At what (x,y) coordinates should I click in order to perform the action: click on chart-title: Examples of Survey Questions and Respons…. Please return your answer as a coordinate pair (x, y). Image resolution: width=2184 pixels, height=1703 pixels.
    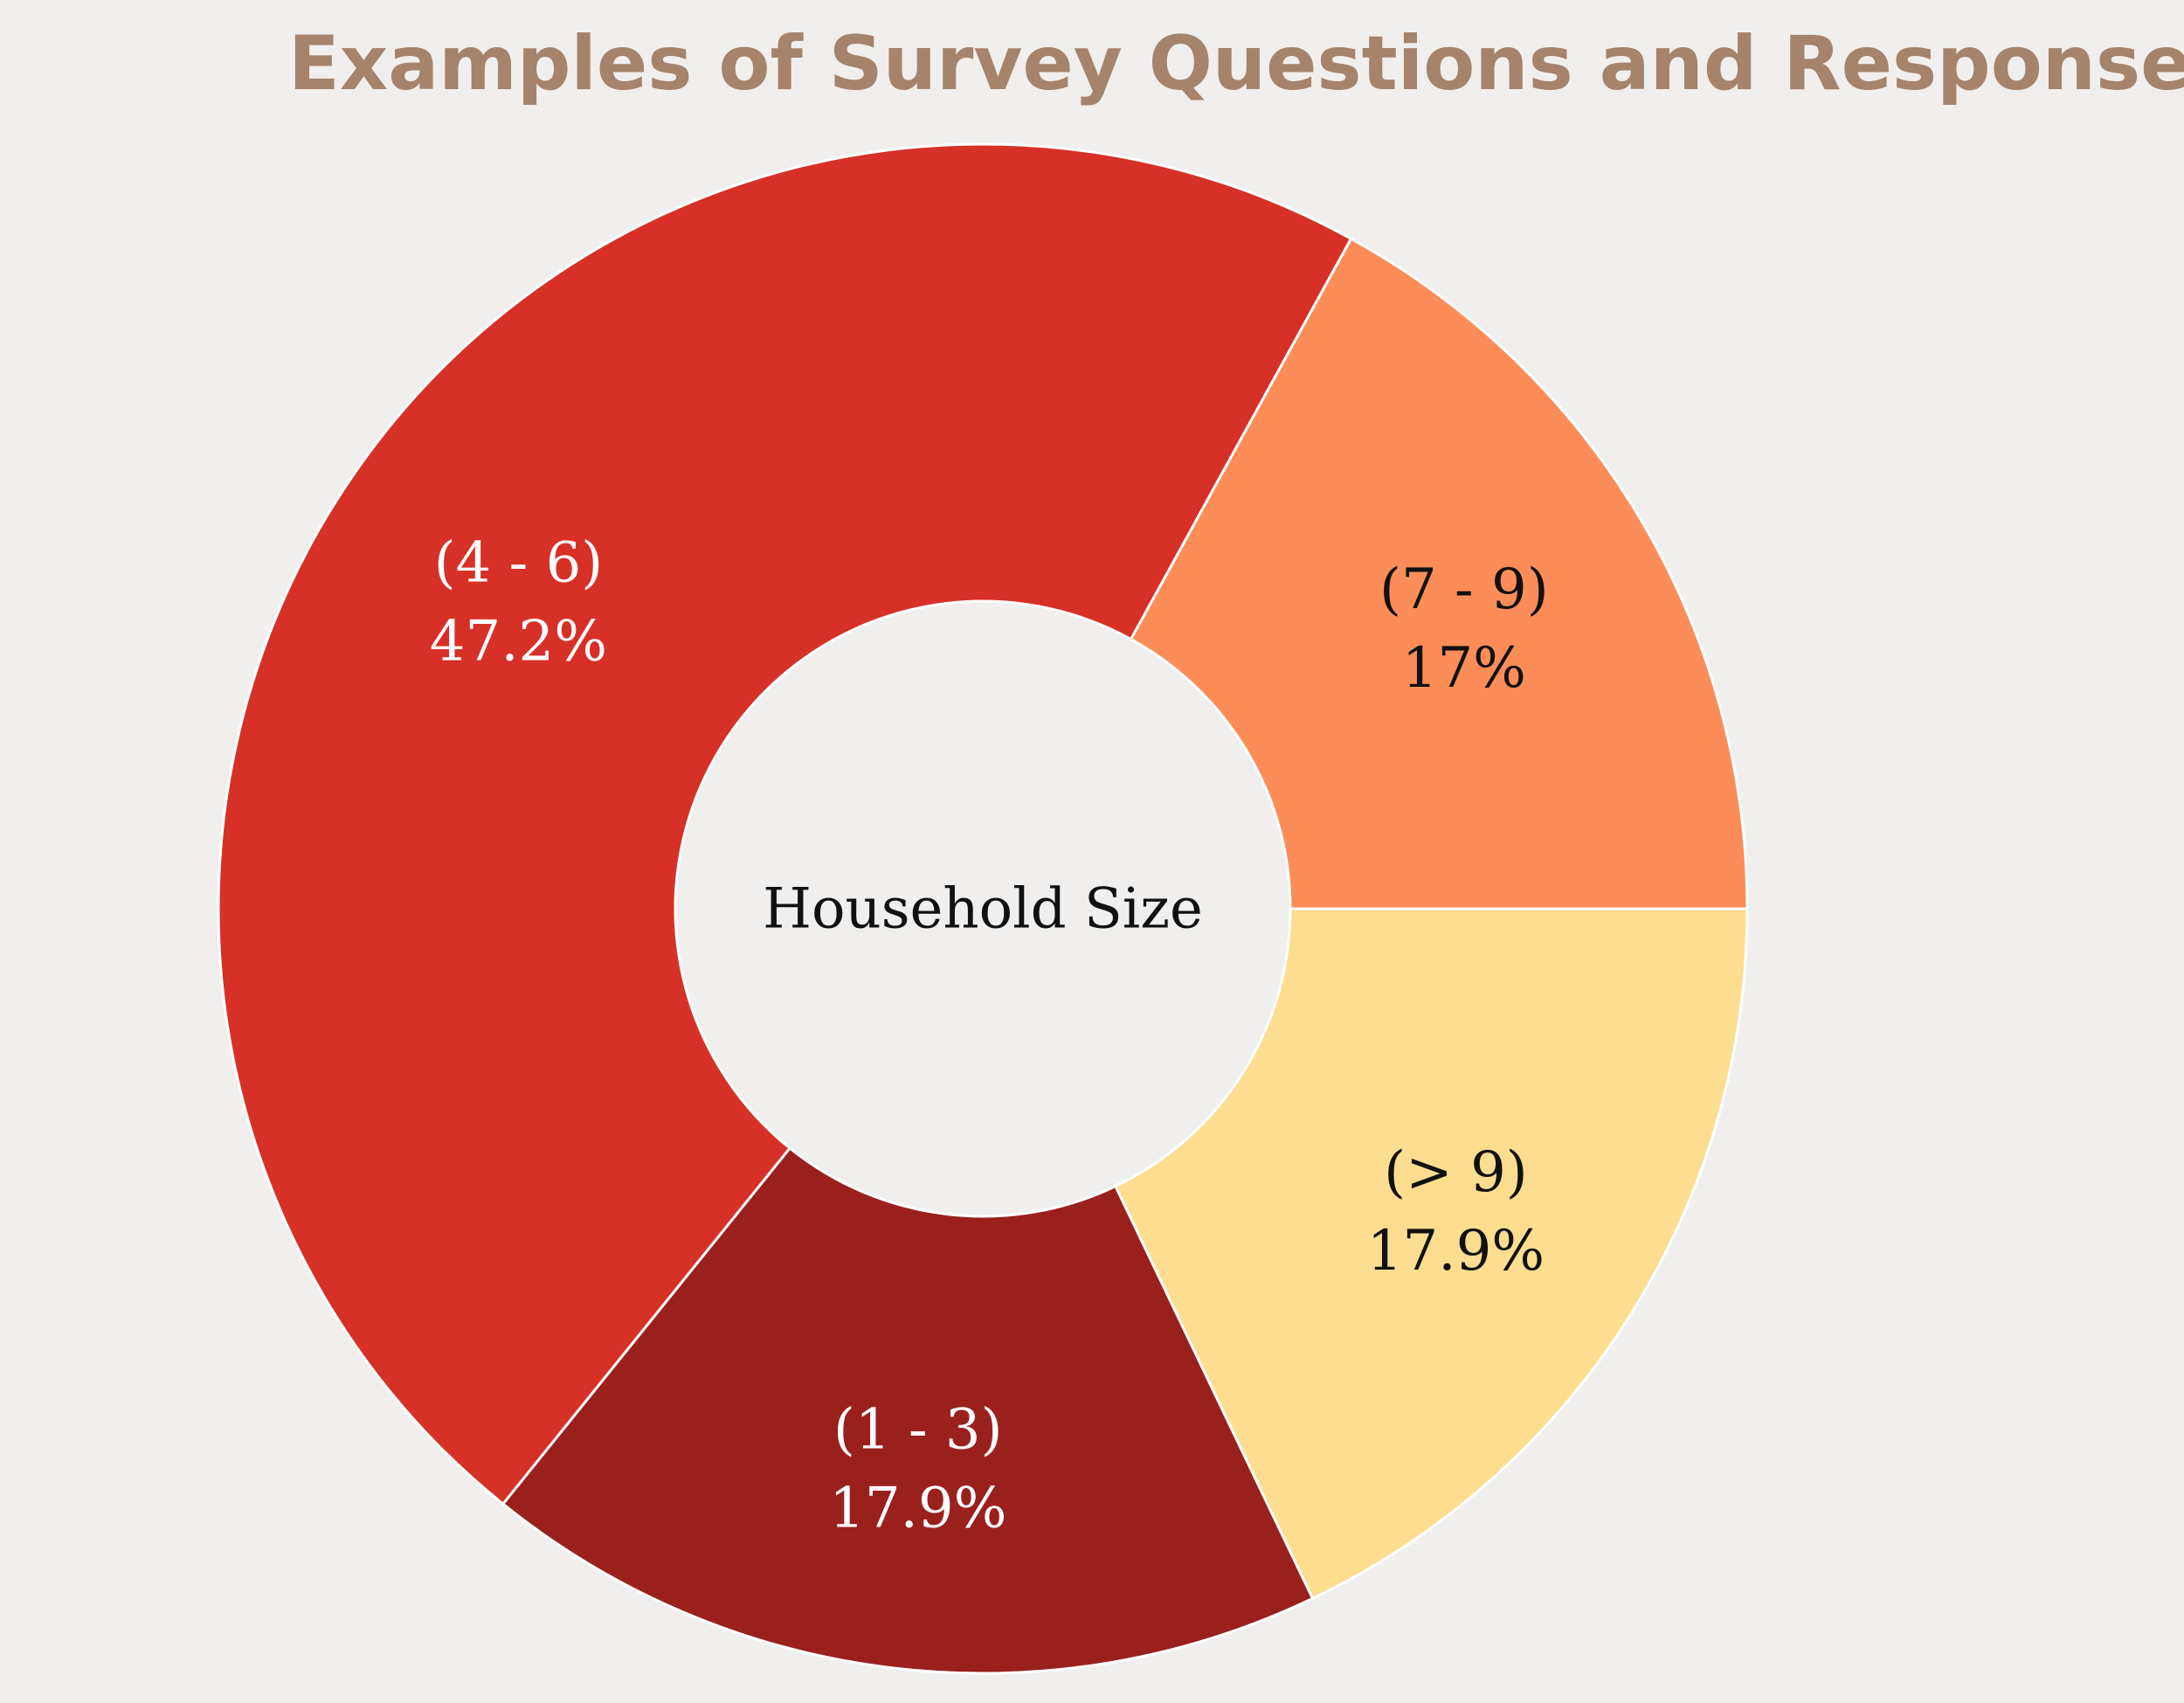
    Looking at the image, I should click on (1236, 63).